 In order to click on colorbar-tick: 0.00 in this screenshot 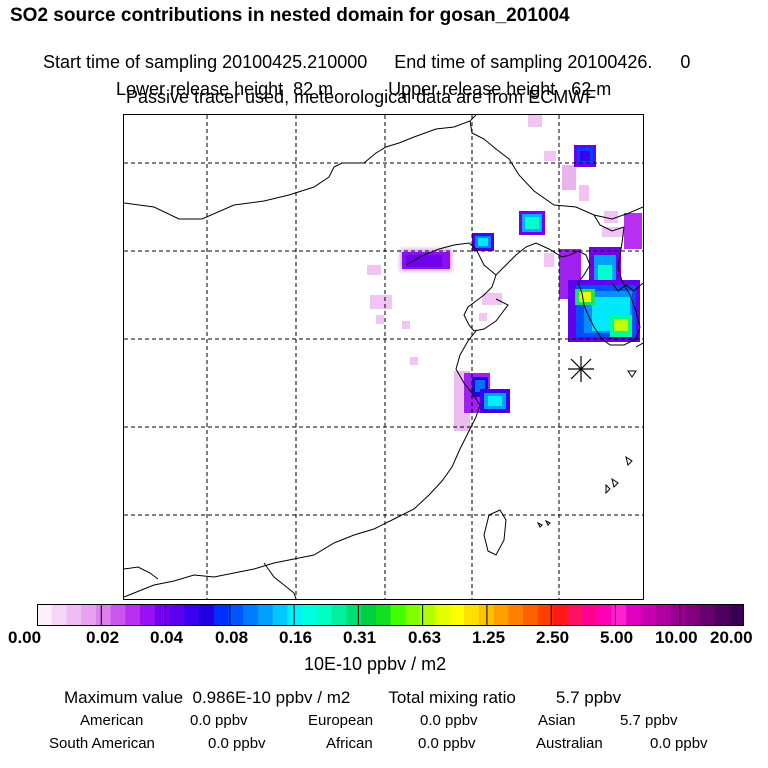, I will do `click(25, 637)`.